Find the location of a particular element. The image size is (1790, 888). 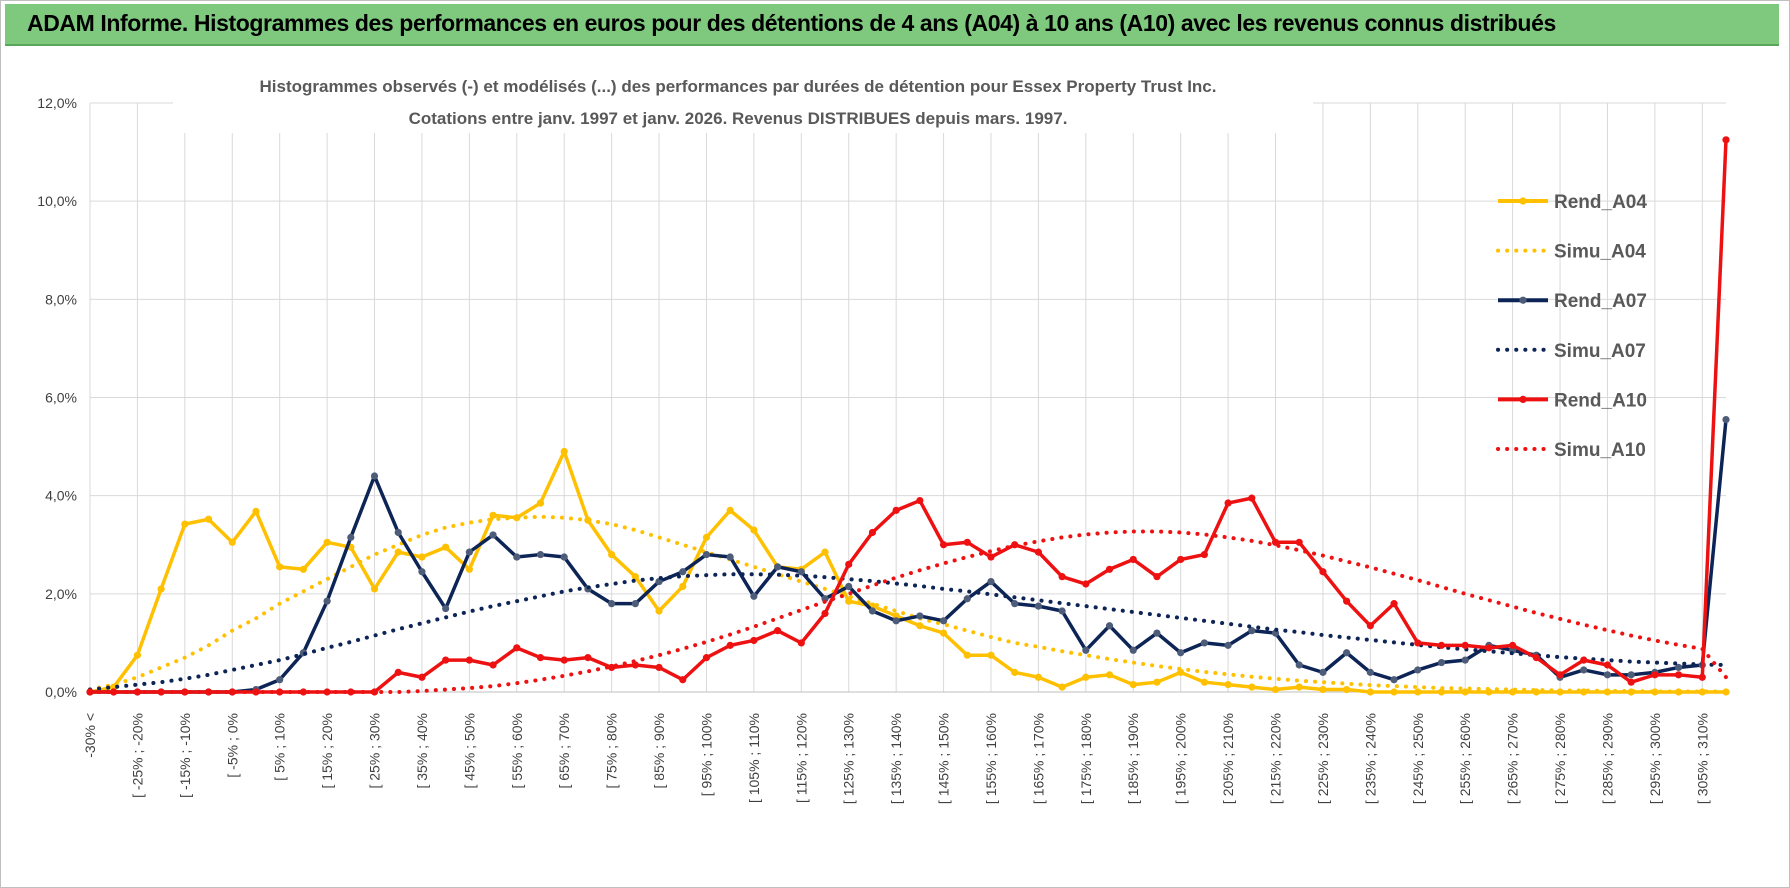

x-tick-label: [ 105% ; 110% is located at coordinates (754, 758).